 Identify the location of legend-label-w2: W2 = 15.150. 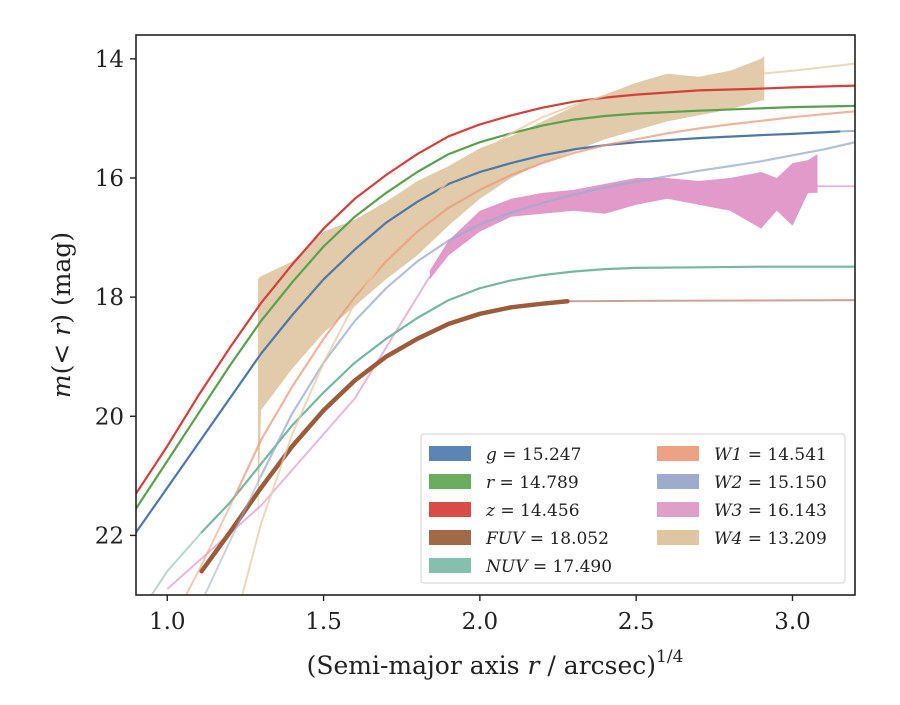
(770, 483).